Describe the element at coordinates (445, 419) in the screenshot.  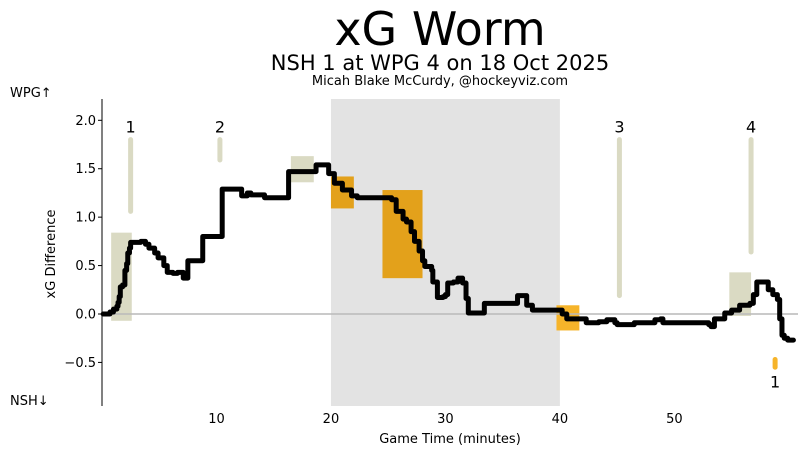
I see `x-tick-label: 30` at that location.